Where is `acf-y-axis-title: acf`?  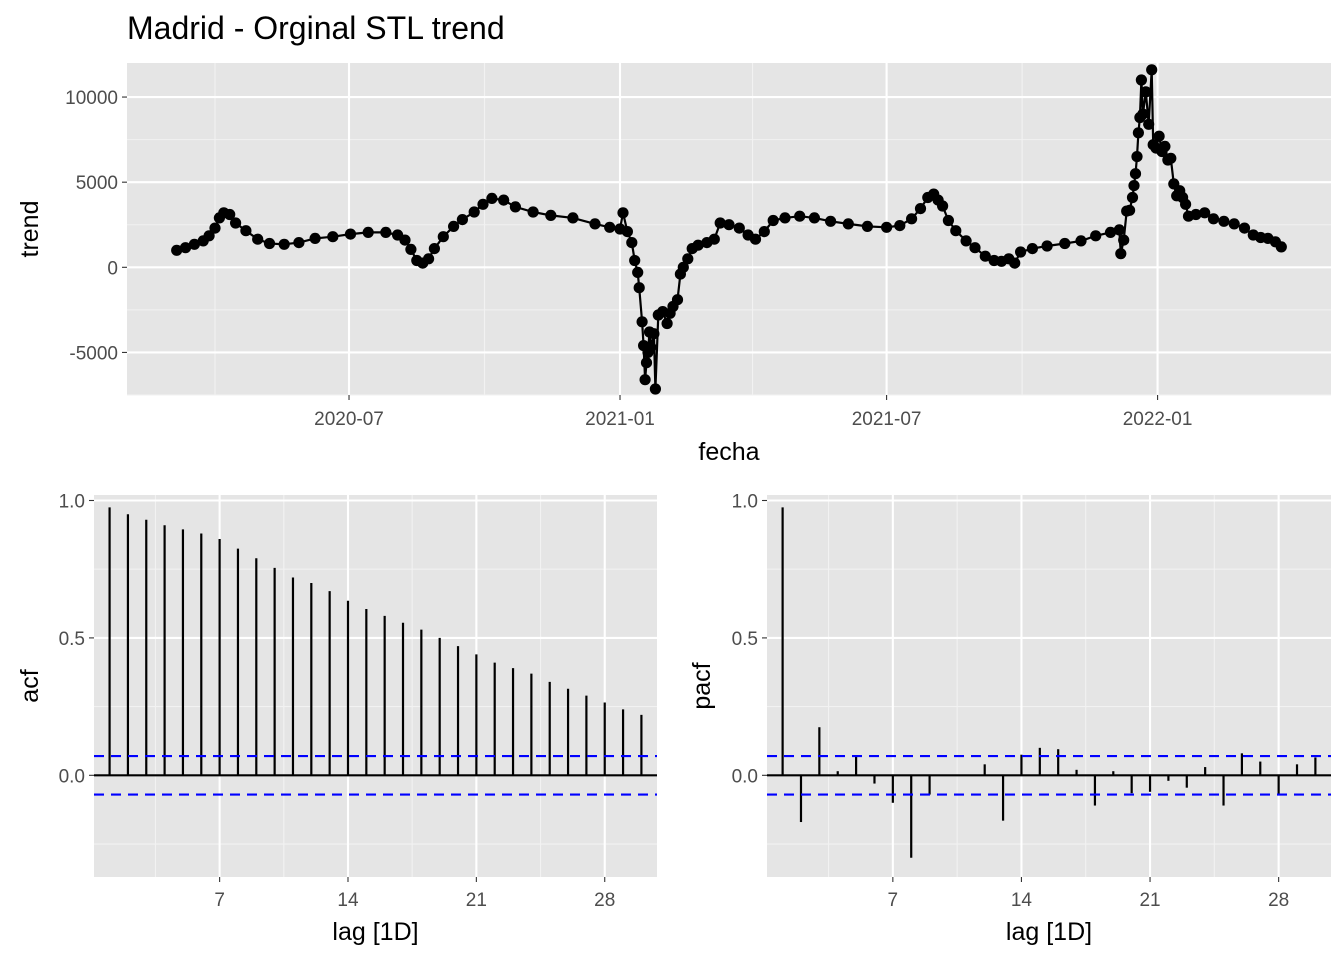
acf-y-axis-title: acf is located at coordinates (30, 685).